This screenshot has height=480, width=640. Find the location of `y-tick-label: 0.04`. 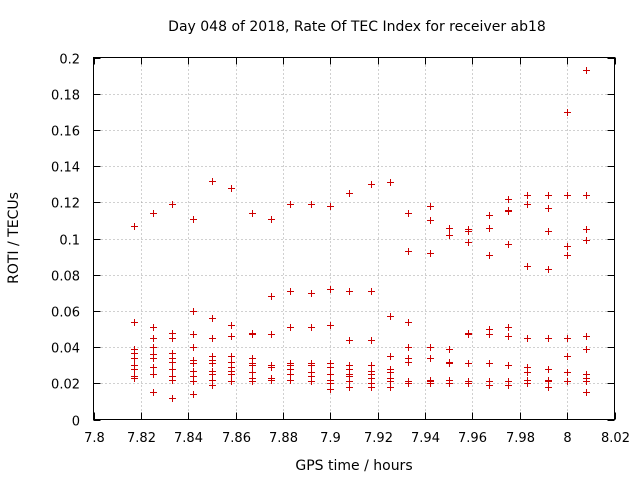

y-tick-label: 0.04 is located at coordinates (65, 349).